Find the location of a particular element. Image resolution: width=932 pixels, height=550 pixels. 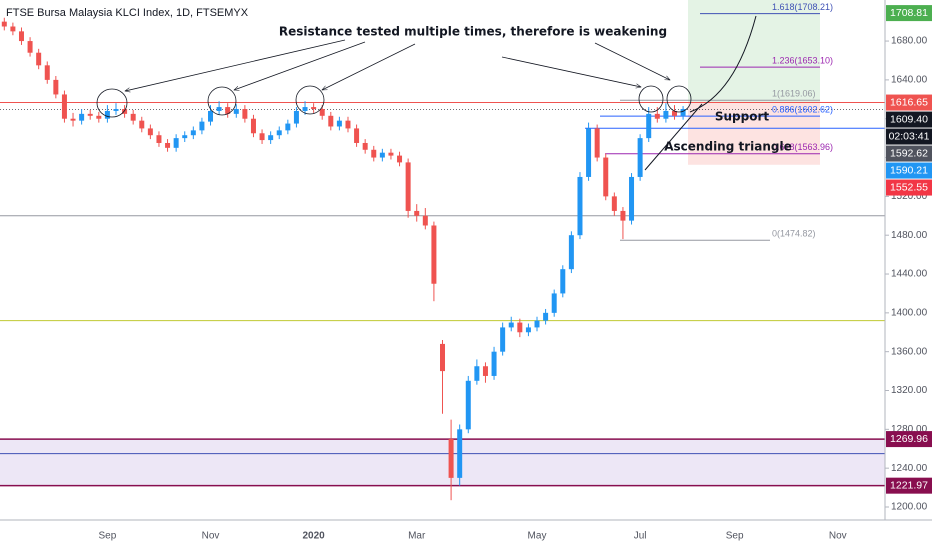

demand-zone is located at coordinates (442, 462).